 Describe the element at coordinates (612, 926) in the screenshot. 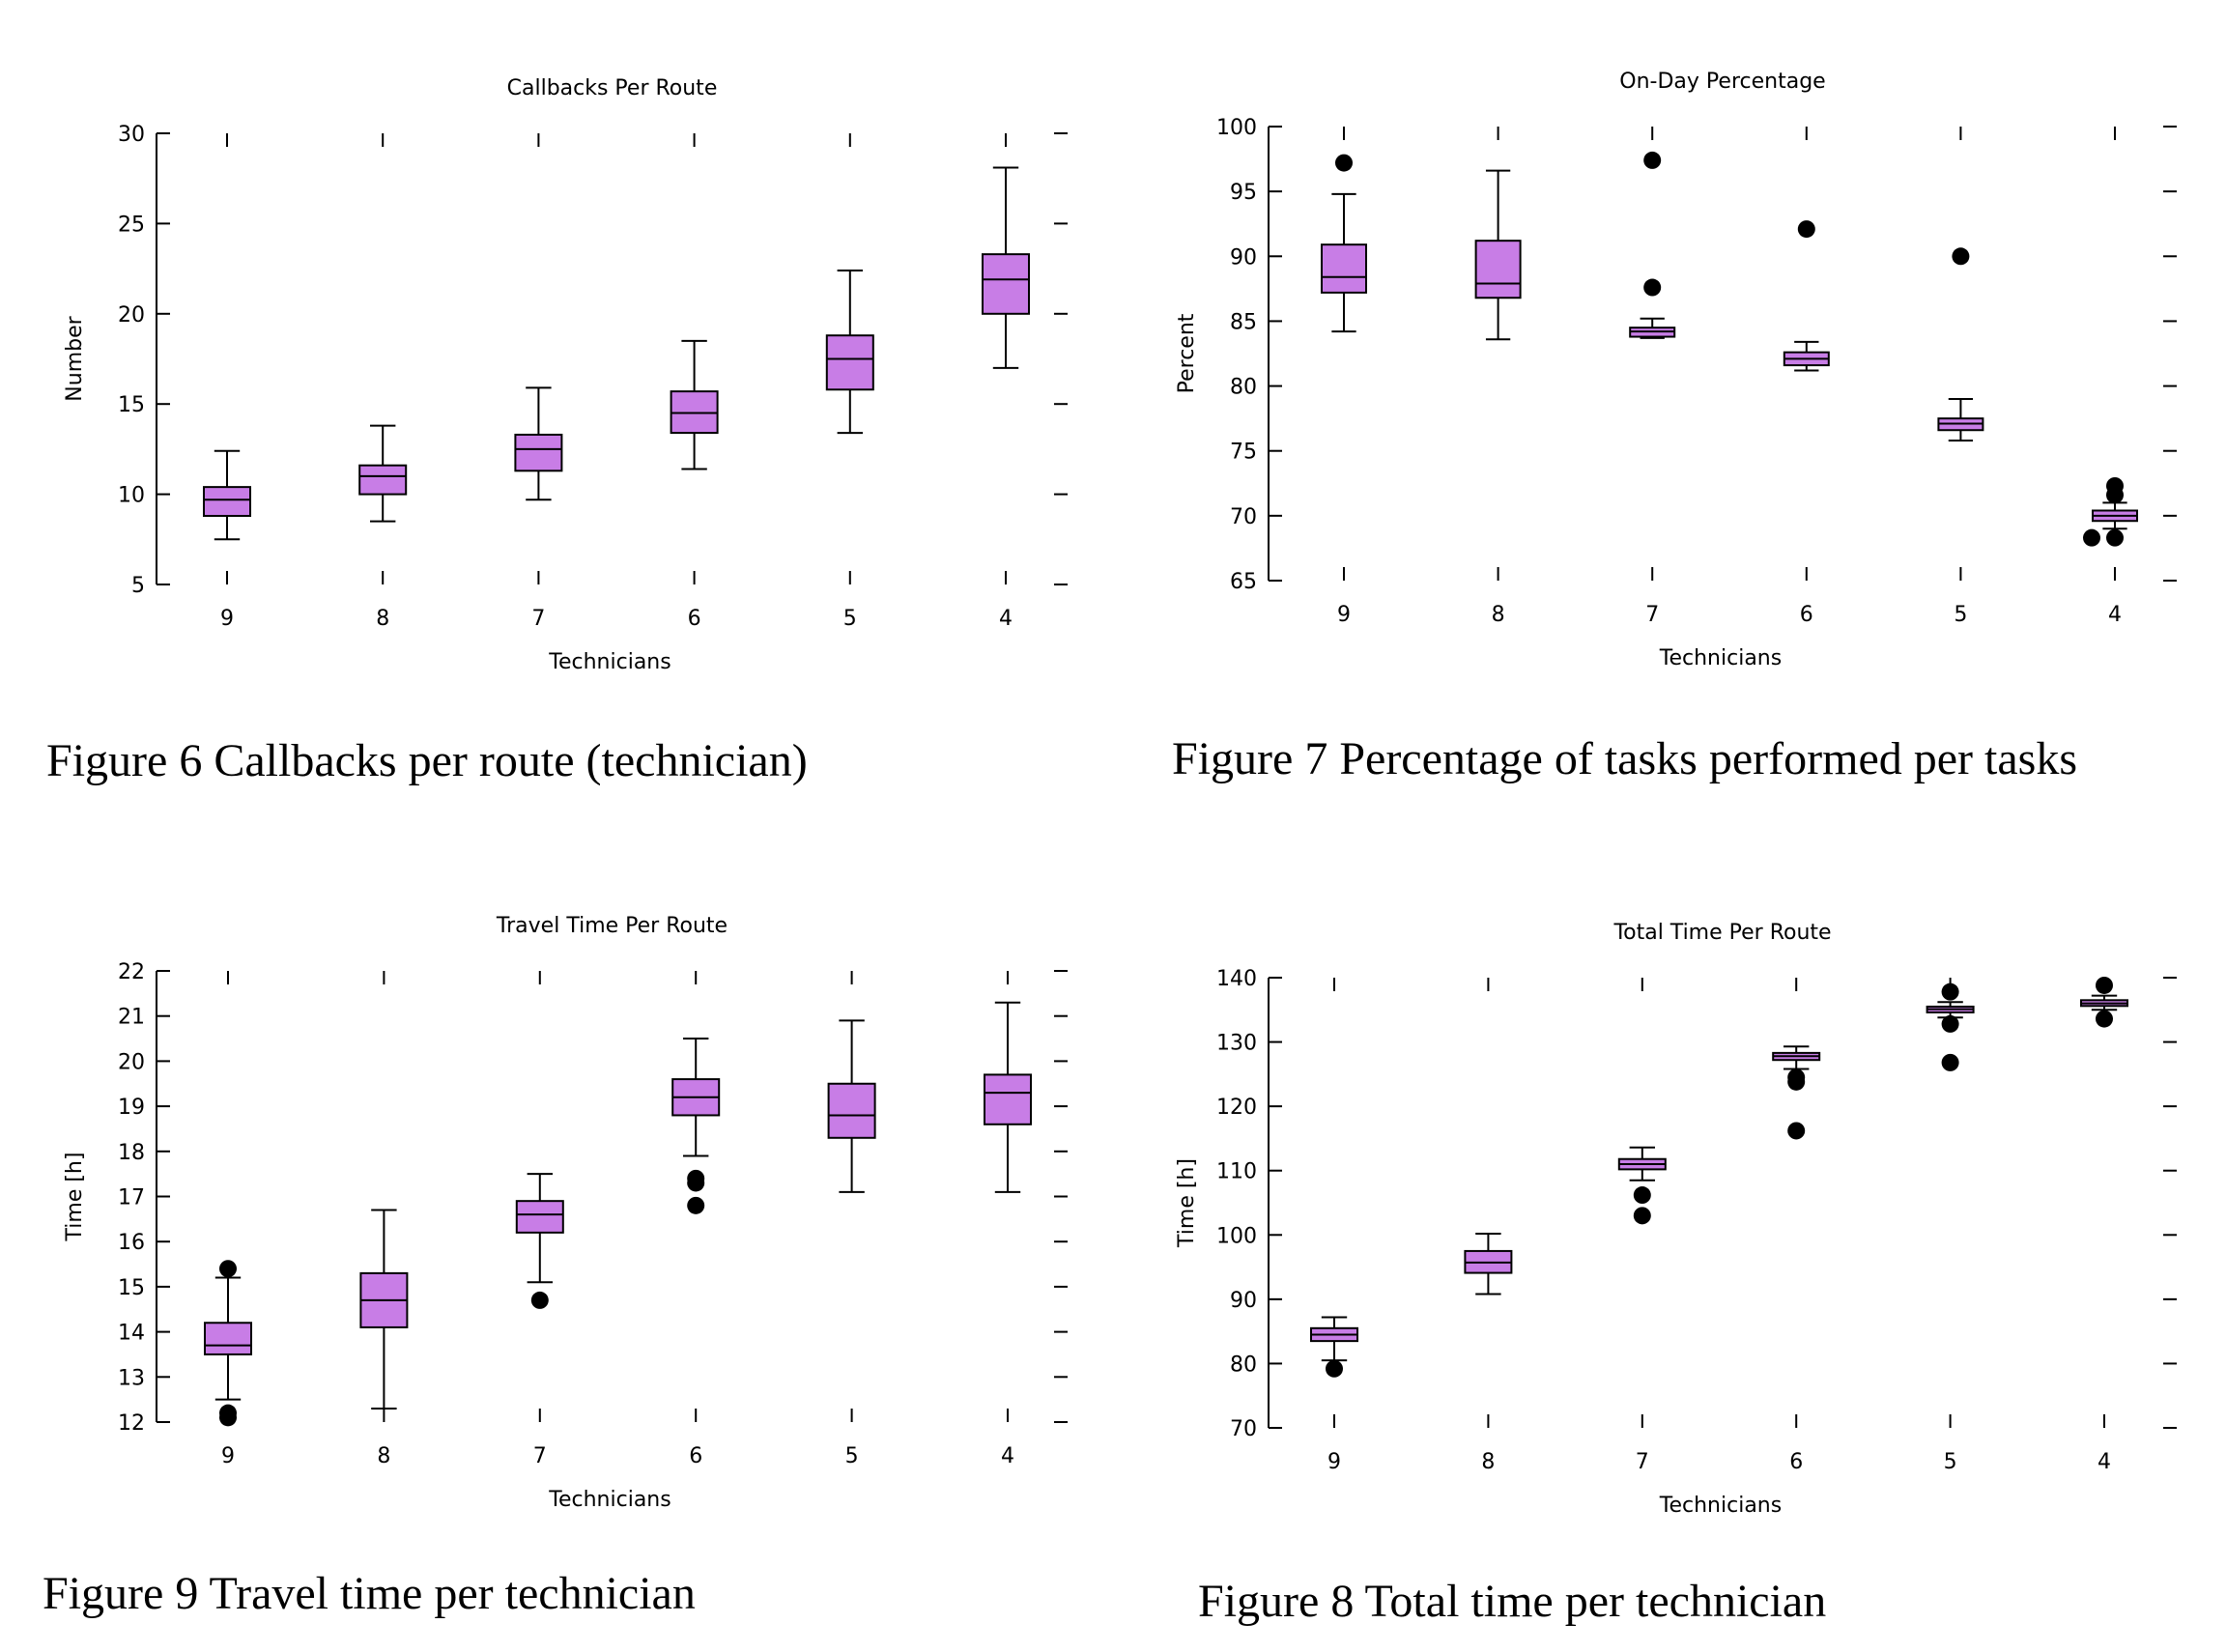

I see `chart-title: Travel Time Per Route` at that location.